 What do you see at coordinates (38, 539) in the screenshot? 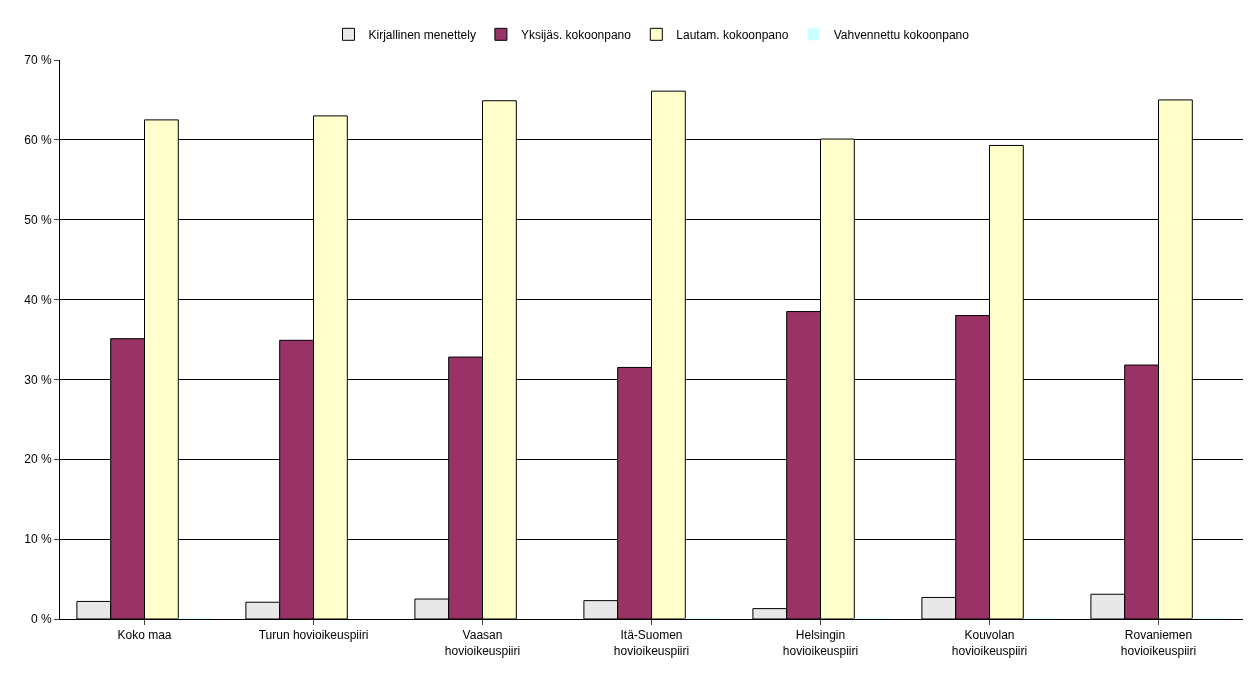
I see `y-tick-label: 10 %` at bounding box center [38, 539].